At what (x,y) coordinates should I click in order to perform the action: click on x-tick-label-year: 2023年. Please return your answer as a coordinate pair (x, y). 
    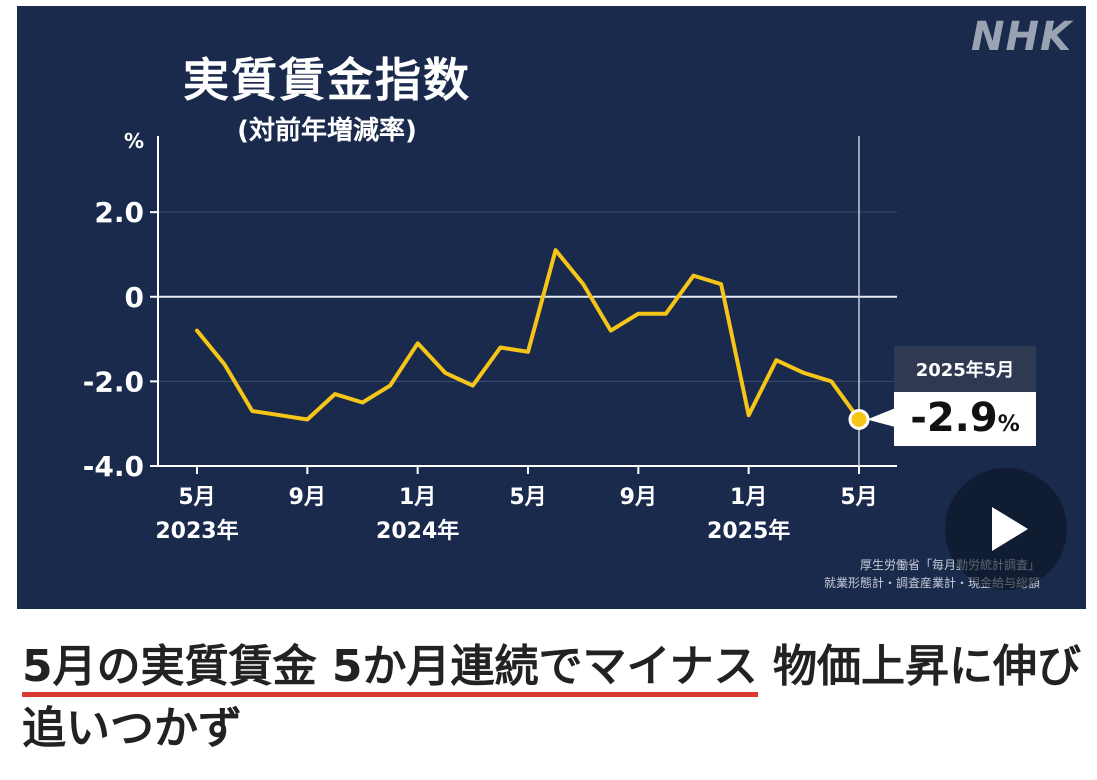
    Looking at the image, I should click on (196, 531).